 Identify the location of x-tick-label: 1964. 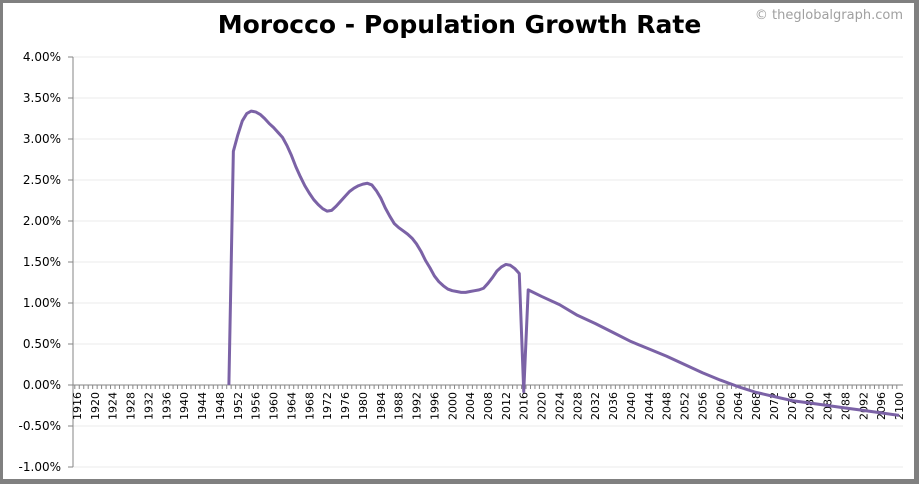
(291, 406).